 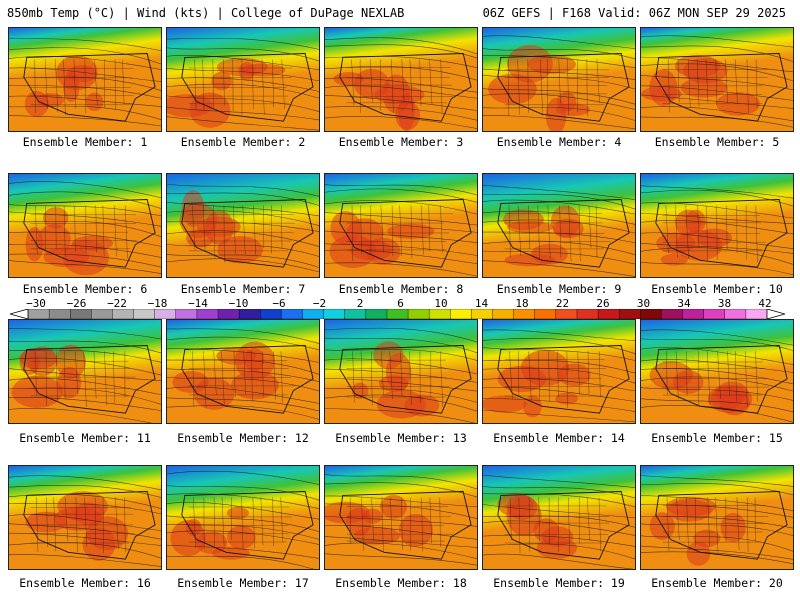 What do you see at coordinates (243, 583) in the screenshot?
I see `ensemble-member-label: Ensemble Member: 17` at bounding box center [243, 583].